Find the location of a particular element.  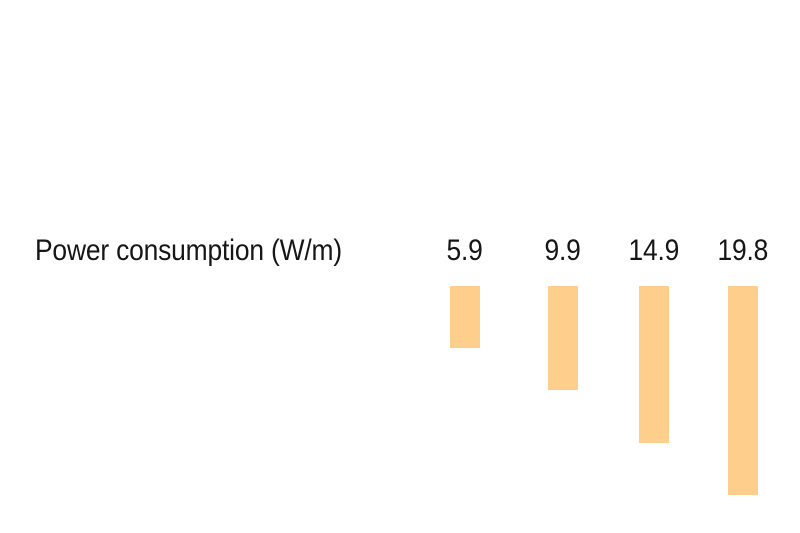

bar-value-label-2: 9.9 is located at coordinates (563, 250).